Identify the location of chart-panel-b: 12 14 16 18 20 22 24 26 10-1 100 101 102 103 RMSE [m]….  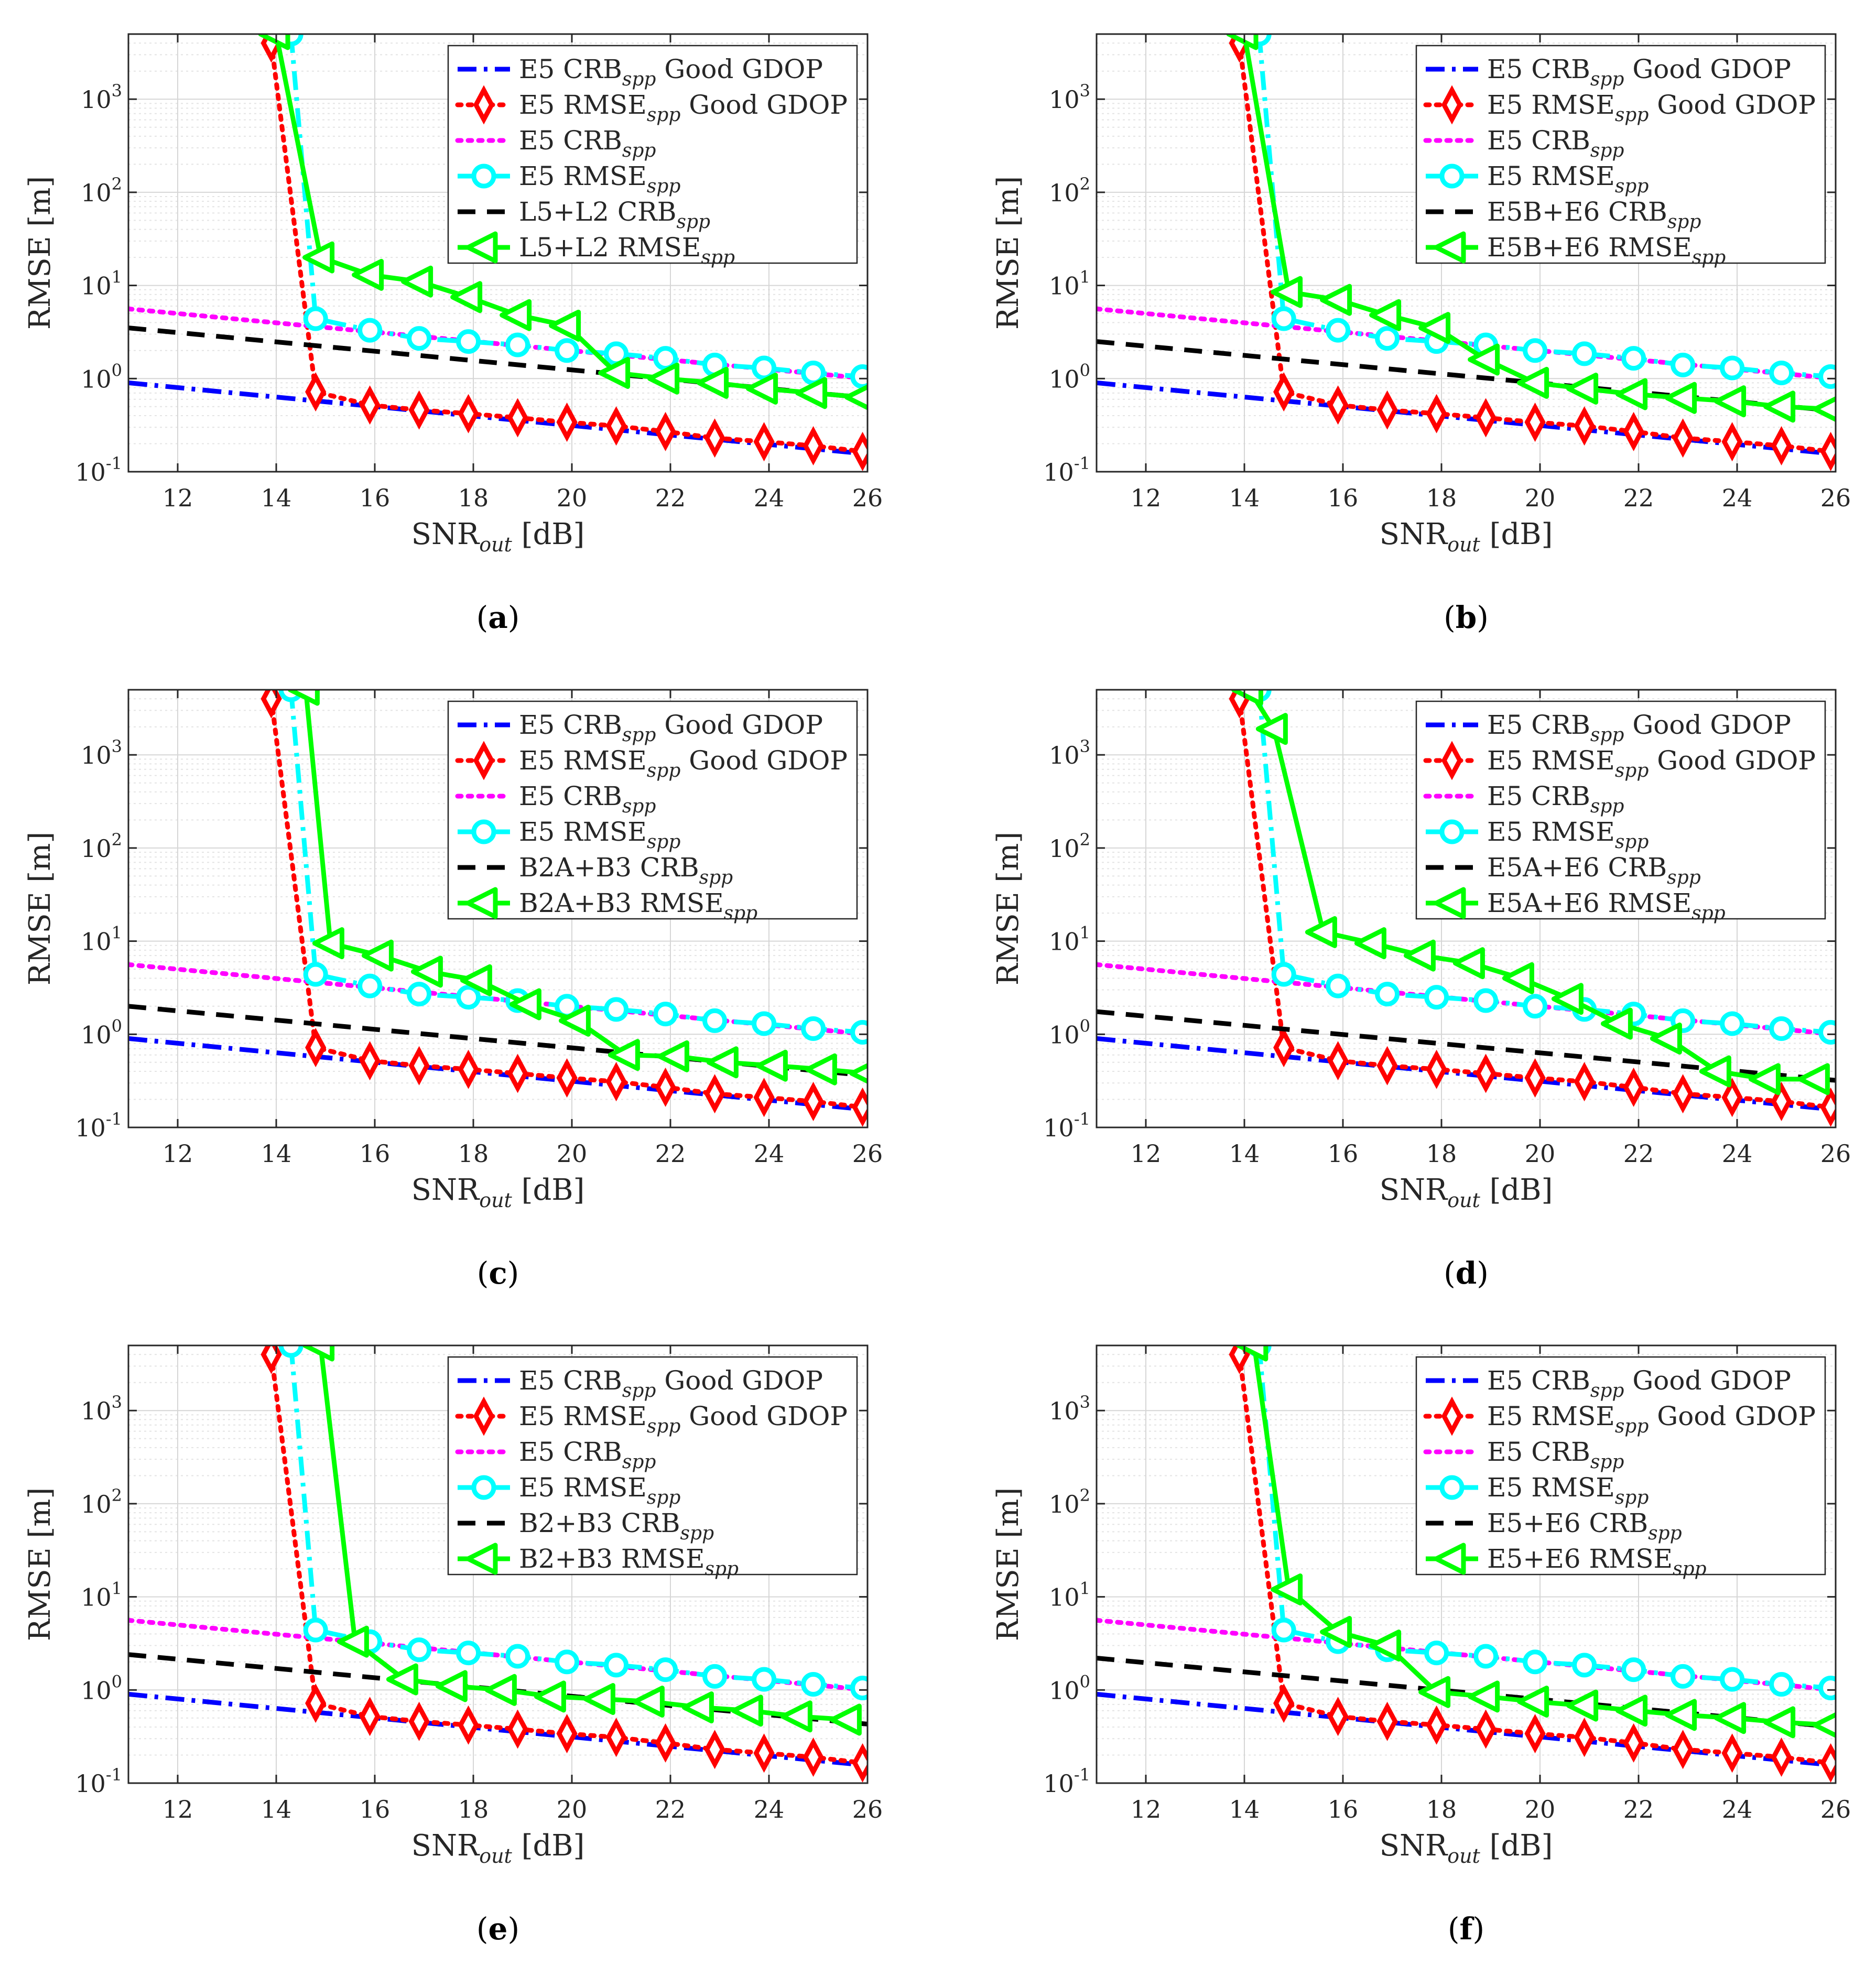
(1421, 334).